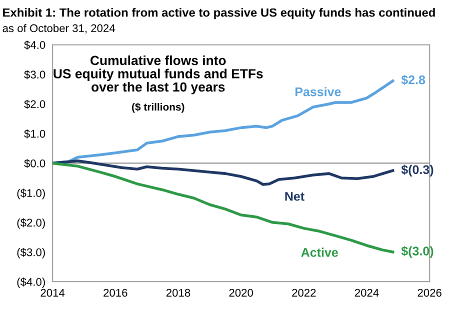  What do you see at coordinates (294, 196) in the screenshot?
I see `series-label: Net` at bounding box center [294, 196].